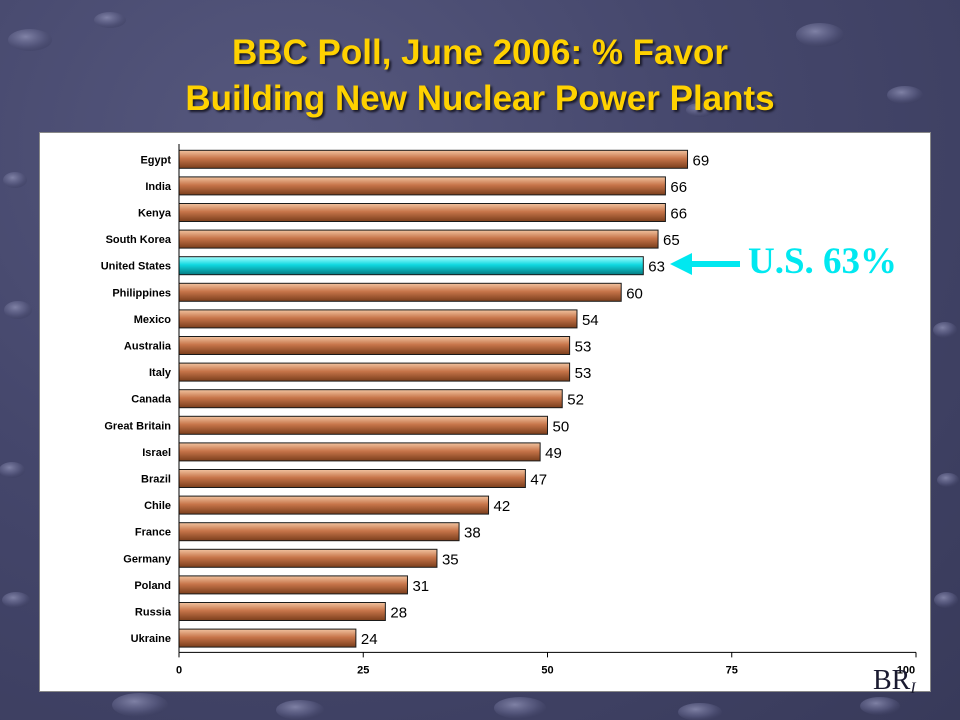  I want to click on data-label-india: 66, so click(678, 187).